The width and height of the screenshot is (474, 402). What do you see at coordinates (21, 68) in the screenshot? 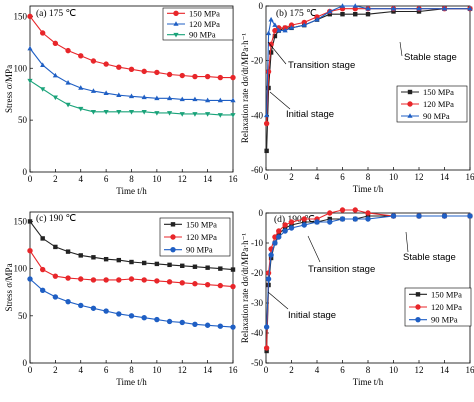
I see `y-tick-label: 100` at bounding box center [21, 68].